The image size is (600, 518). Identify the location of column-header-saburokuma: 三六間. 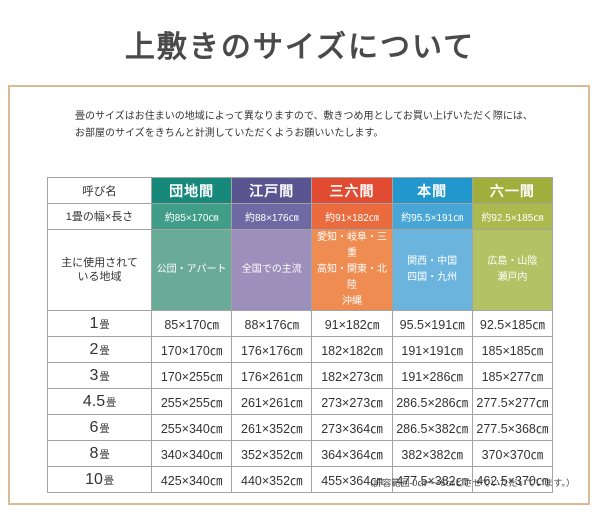
(352, 190).